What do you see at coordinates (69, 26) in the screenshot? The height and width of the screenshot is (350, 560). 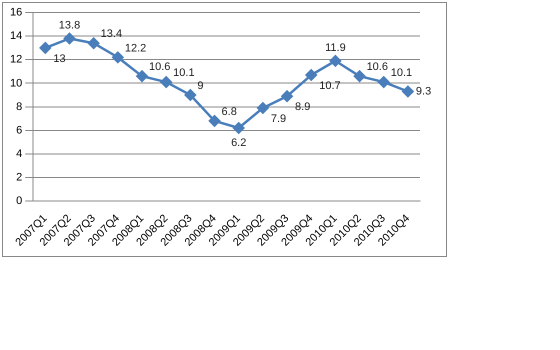 I see `data-label: 13.8` at bounding box center [69, 26].